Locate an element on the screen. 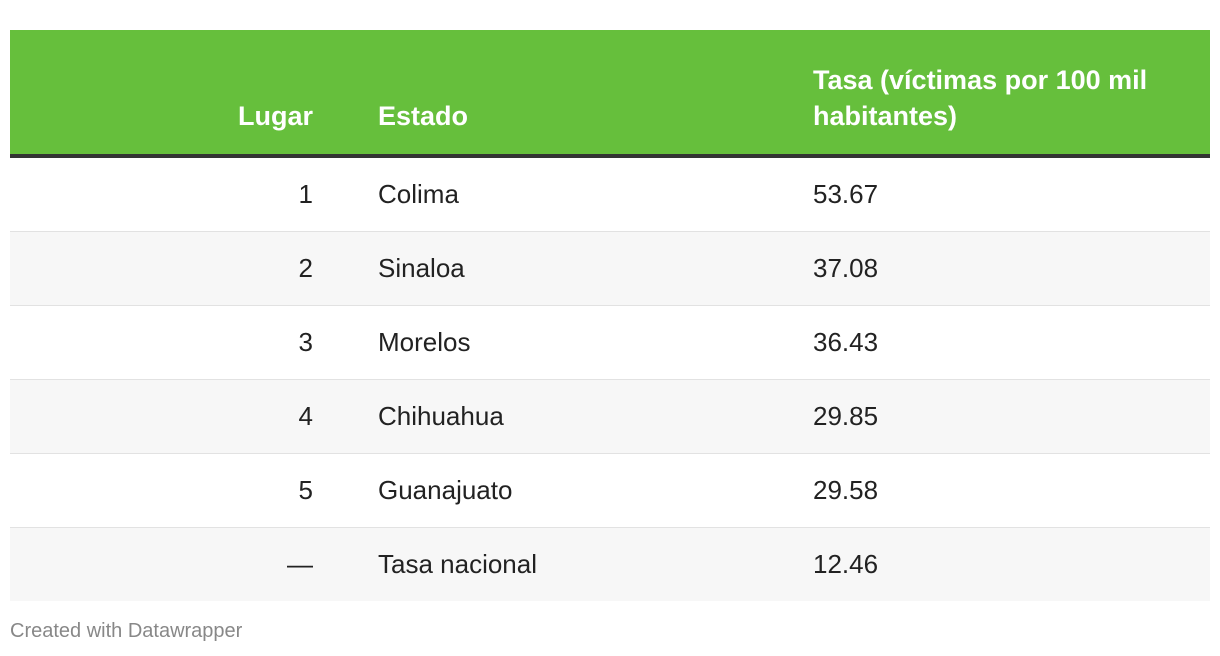  table-row: — Tasa nacional 12.46 is located at coordinates (610, 564).